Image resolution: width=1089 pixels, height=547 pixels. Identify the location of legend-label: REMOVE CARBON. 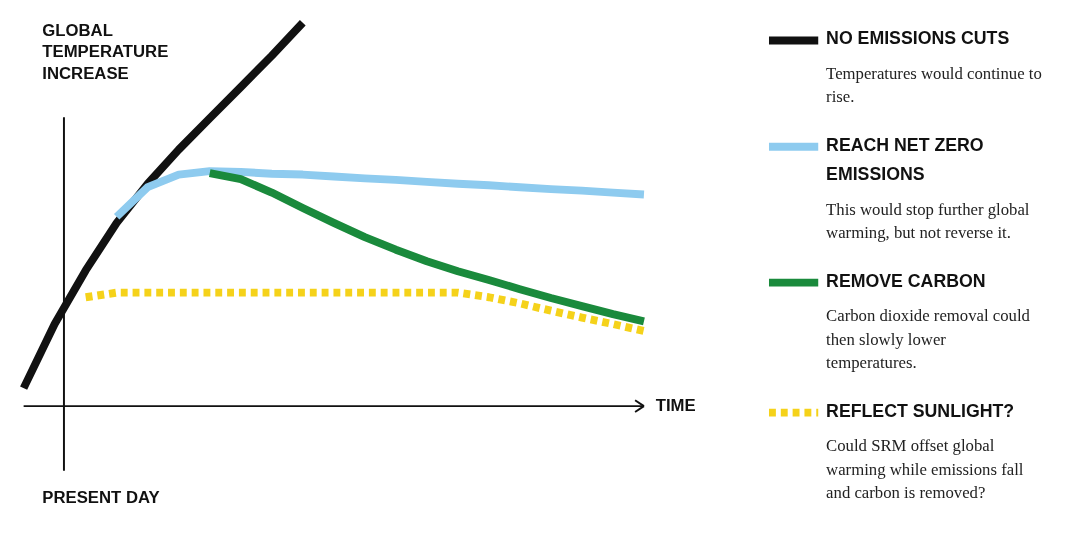
(906, 280).